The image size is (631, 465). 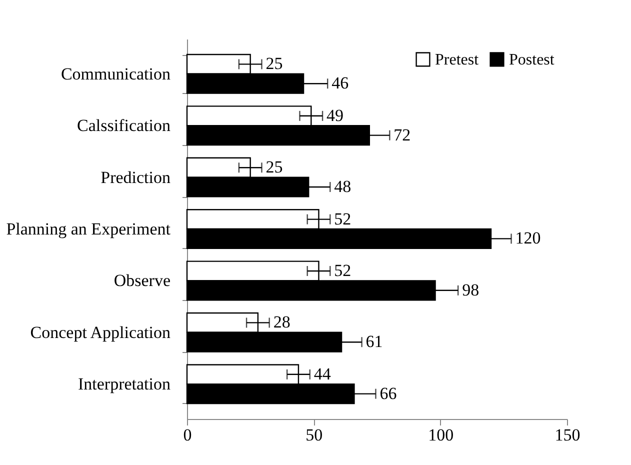 What do you see at coordinates (528, 238) in the screenshot?
I see `data-label: 120` at bounding box center [528, 238].